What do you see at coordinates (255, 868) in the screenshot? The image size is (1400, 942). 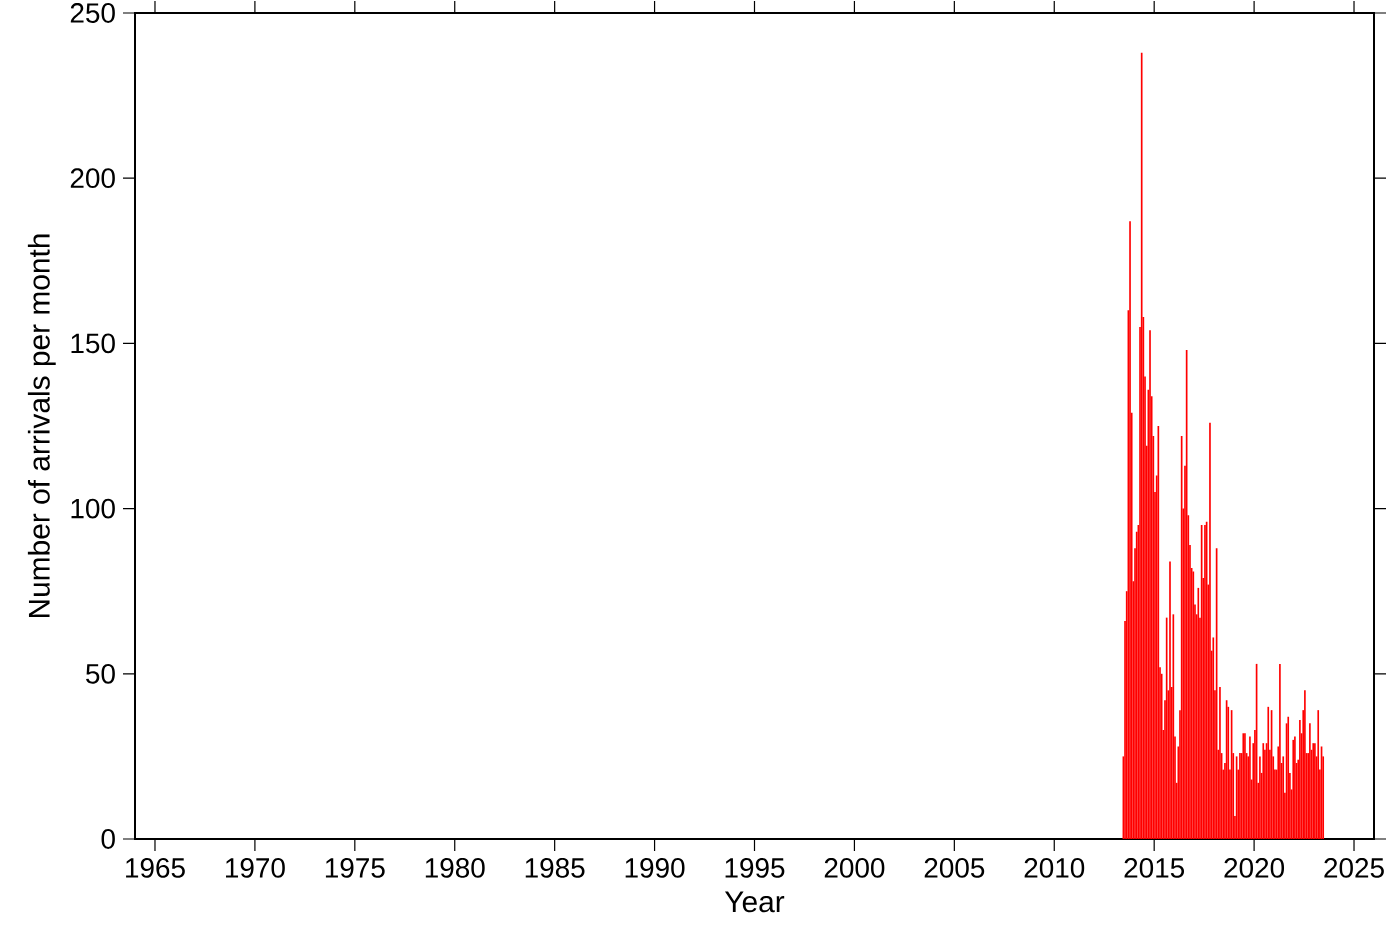 I see `x-tick-label: 1970` at bounding box center [255, 868].